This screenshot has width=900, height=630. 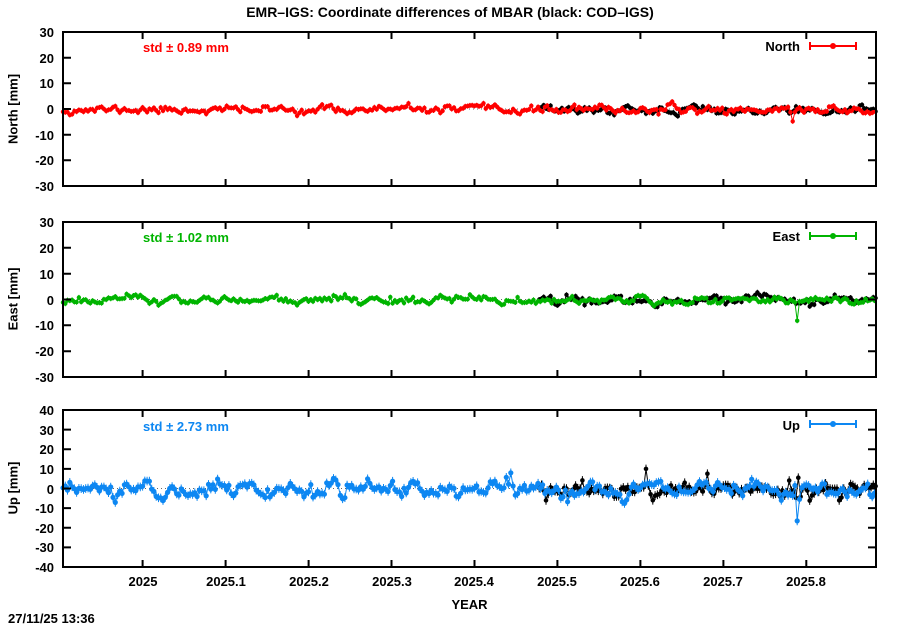 What do you see at coordinates (474, 581) in the screenshot?
I see `x-tick-label-2025.4: 2025.4` at bounding box center [474, 581].